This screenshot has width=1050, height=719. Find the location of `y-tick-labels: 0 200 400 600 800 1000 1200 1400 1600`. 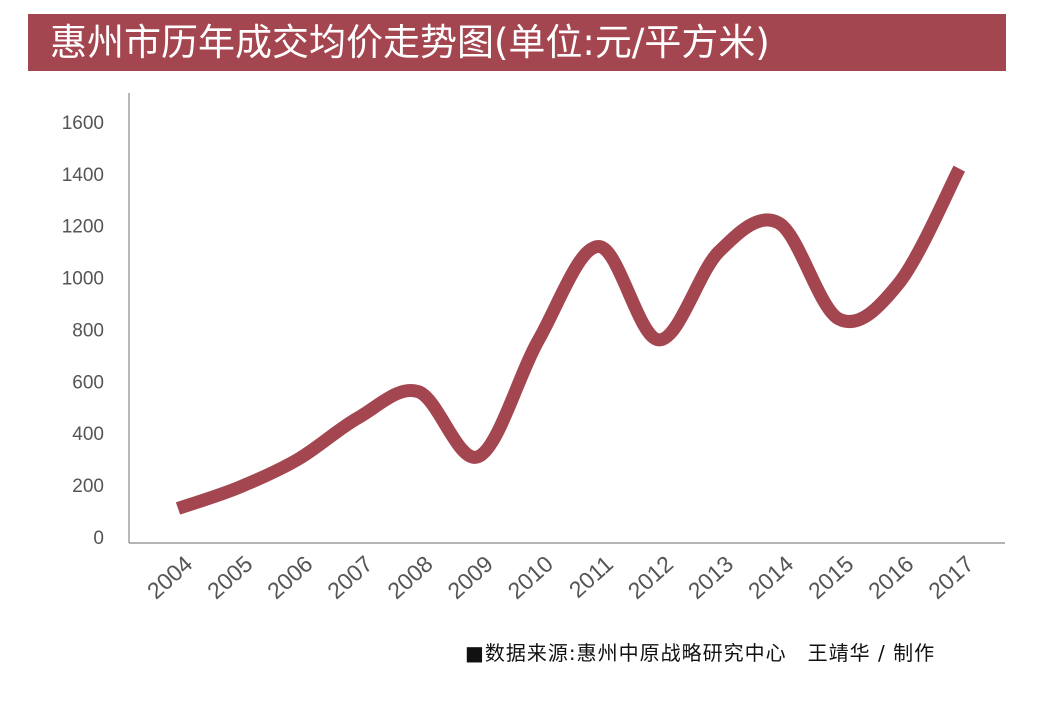

y-tick-labels: 0 200 400 600 800 1000 1200 1400 1600 is located at coordinates (83, 331).